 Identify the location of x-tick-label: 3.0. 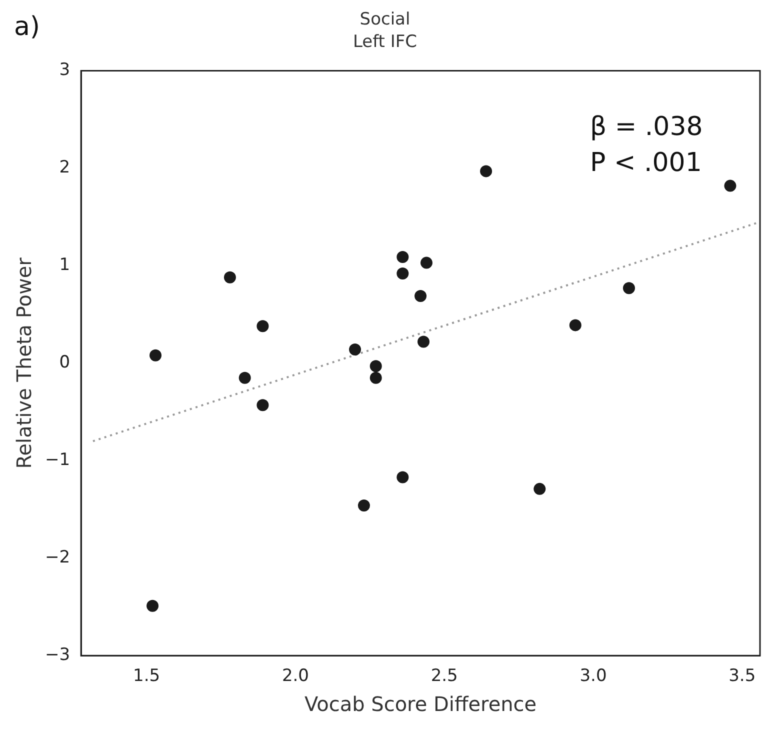
(593, 676).